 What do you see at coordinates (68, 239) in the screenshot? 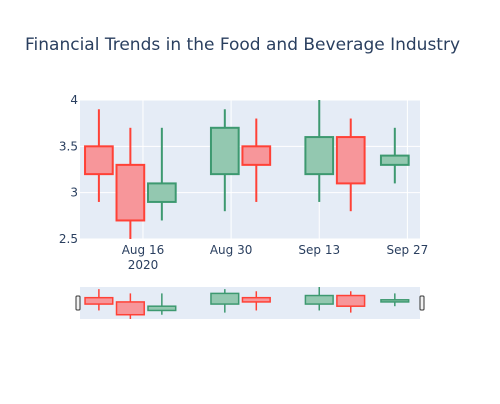
I see `y-tick-label: 2.5` at bounding box center [68, 239].